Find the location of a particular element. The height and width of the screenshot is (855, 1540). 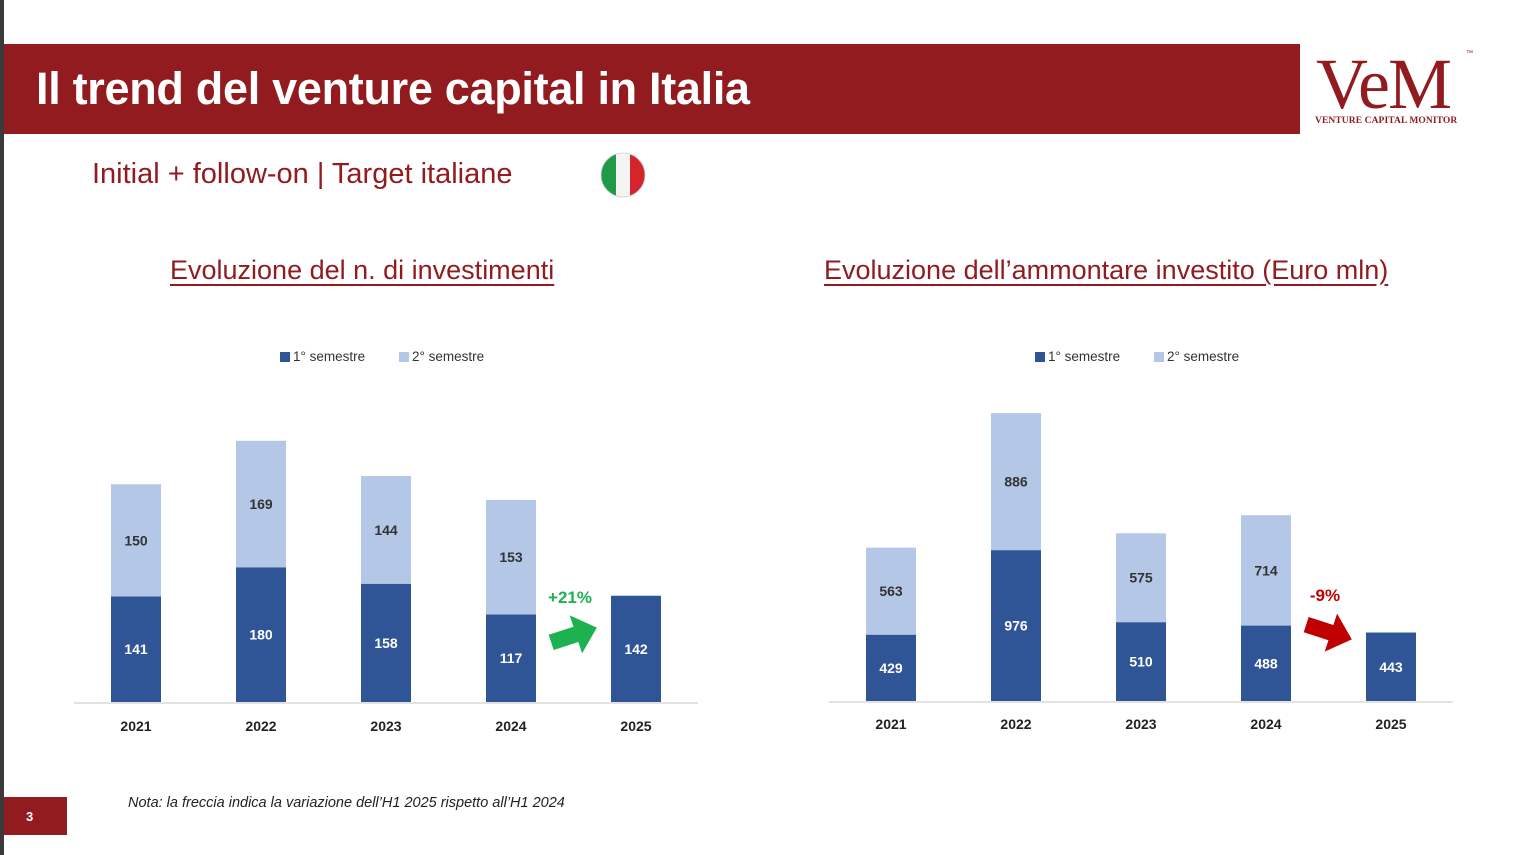

data-label-first-half-2023: 158 is located at coordinates (386, 643).